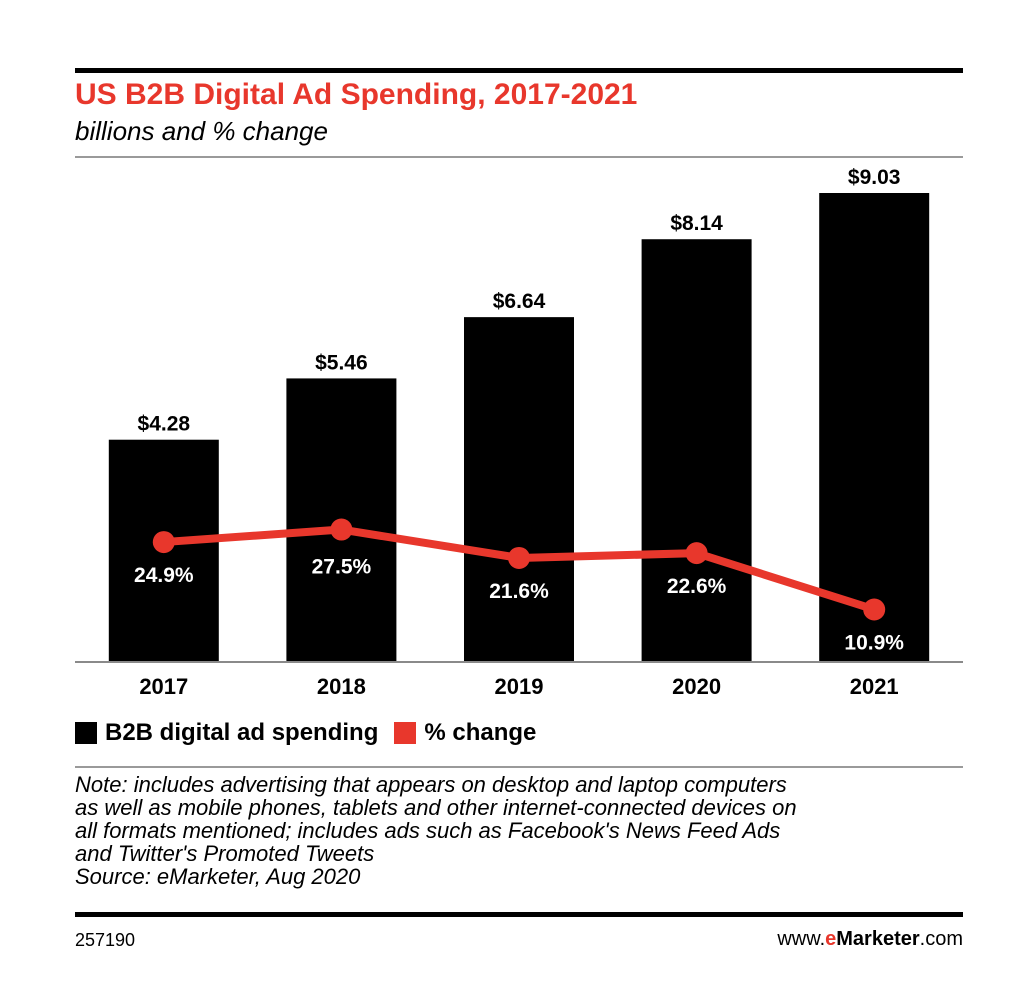 The width and height of the screenshot is (1024, 986). I want to click on brand-suffix: .com, so click(941, 939).